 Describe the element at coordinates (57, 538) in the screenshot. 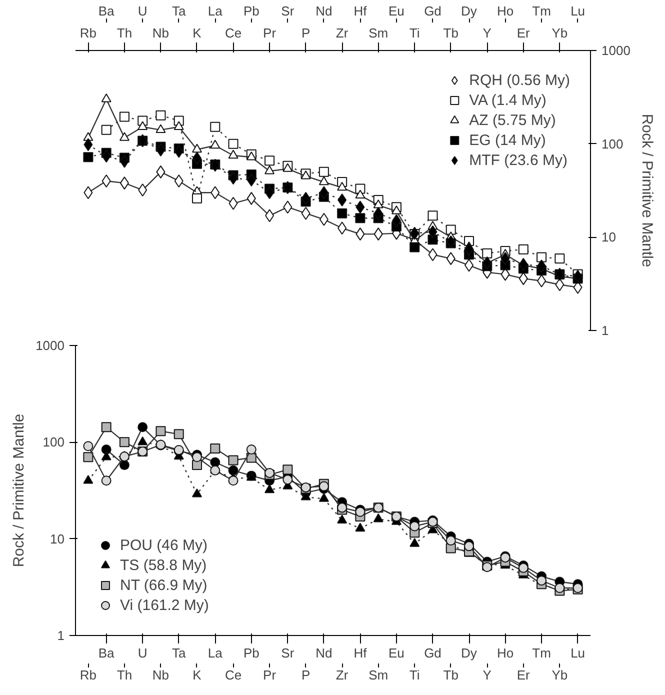

I see `y-tick-label: 10` at that location.